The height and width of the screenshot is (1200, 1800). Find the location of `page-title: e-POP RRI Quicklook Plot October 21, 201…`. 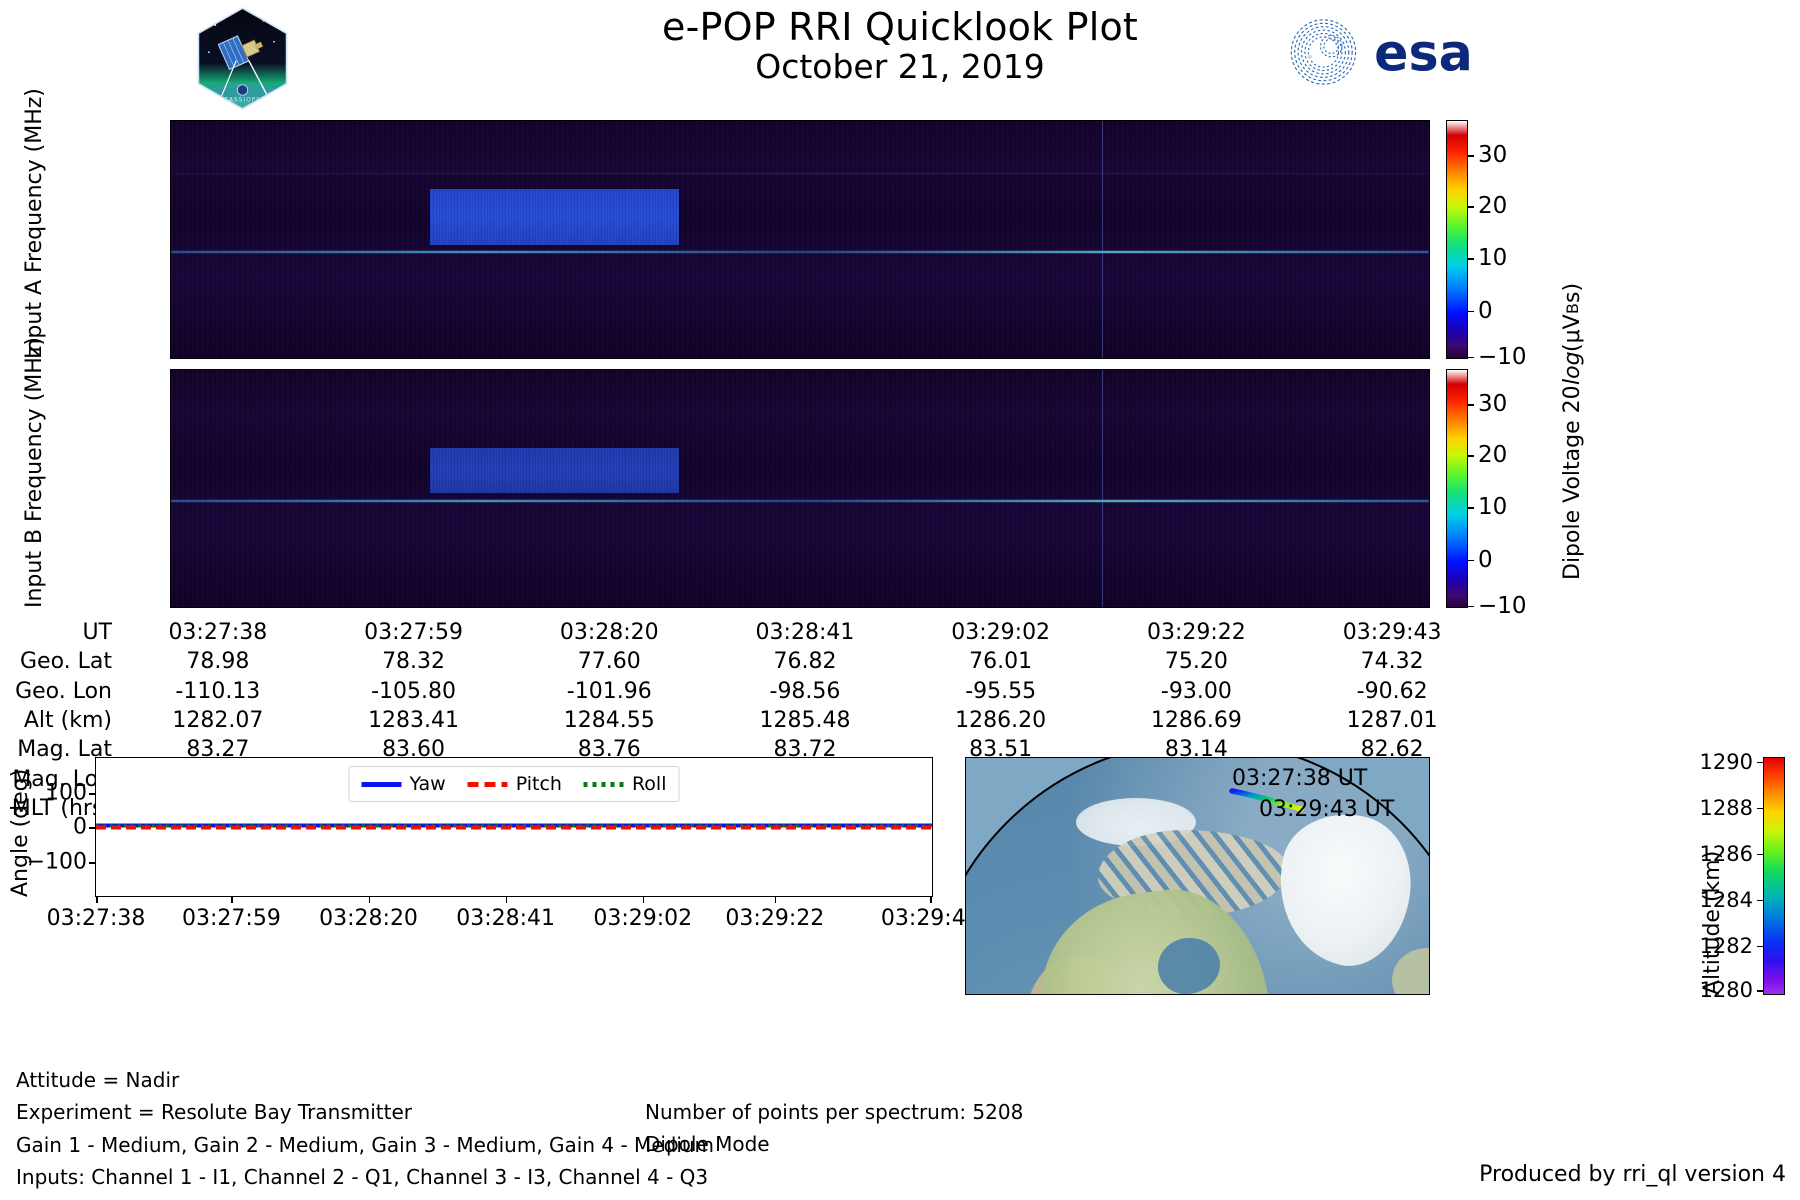

page-title: e-POP RRI Quicklook Plot October 21, 201… is located at coordinates (900, 46).